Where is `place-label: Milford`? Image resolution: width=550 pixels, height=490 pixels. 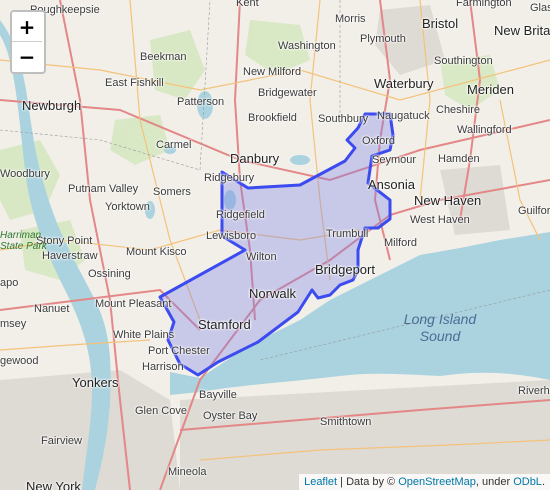 place-label: Milford is located at coordinates (401, 243).